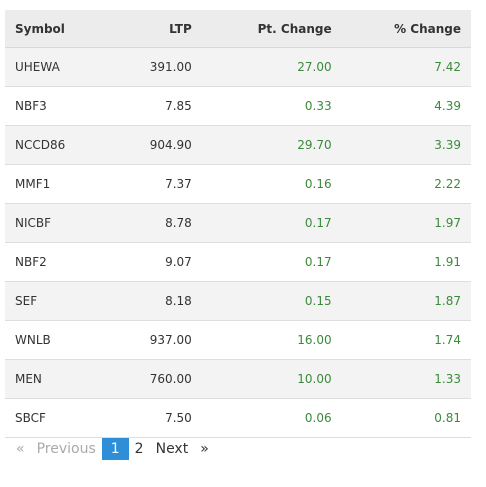 This screenshot has height=487, width=486. Describe the element at coordinates (155, 29) in the screenshot. I see `column-header: LTP` at that location.